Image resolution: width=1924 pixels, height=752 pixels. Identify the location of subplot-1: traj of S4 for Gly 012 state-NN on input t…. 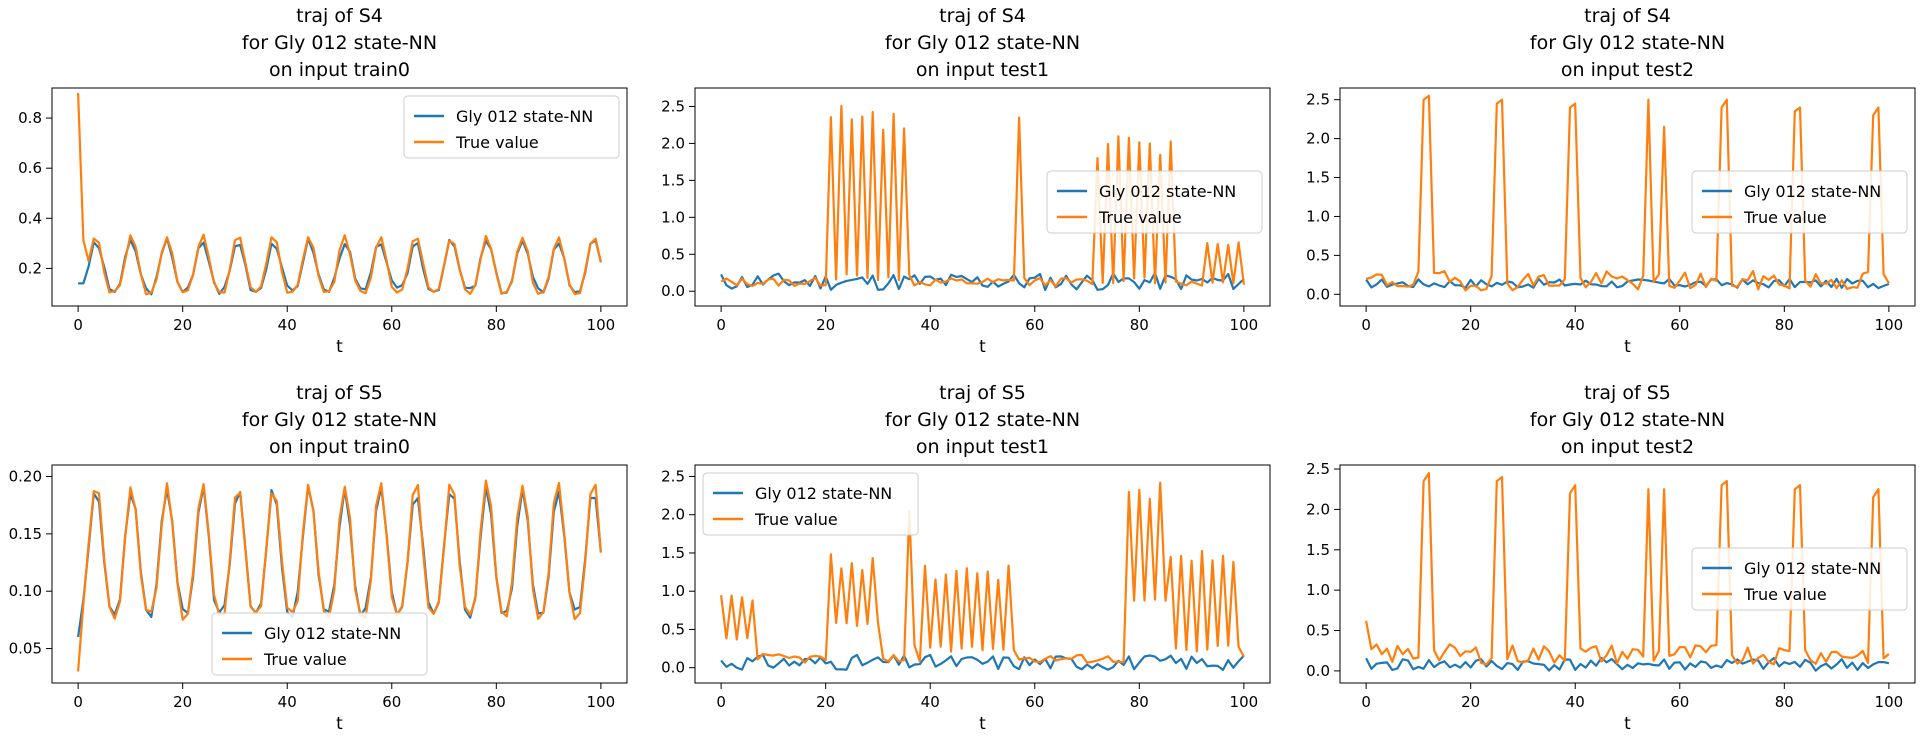
(323, 181).